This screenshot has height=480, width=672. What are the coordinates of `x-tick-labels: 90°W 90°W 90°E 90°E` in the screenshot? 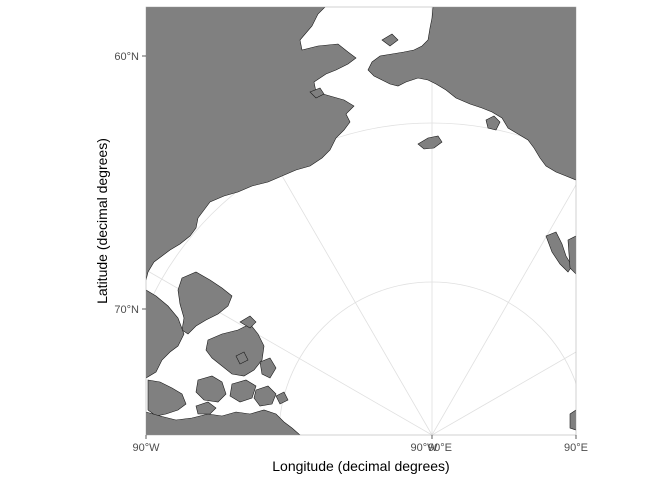 It's located at (360, 448).